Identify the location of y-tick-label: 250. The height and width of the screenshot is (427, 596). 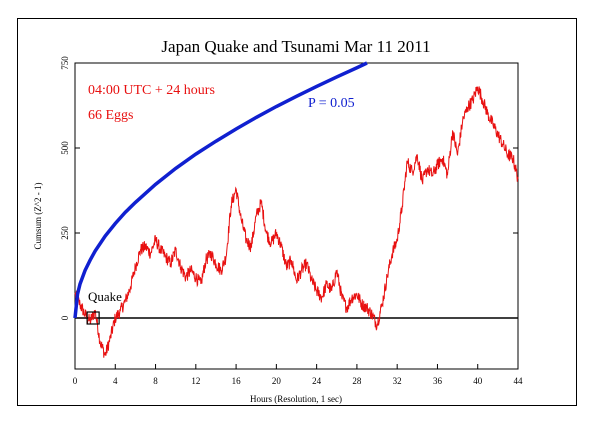
(65, 233).